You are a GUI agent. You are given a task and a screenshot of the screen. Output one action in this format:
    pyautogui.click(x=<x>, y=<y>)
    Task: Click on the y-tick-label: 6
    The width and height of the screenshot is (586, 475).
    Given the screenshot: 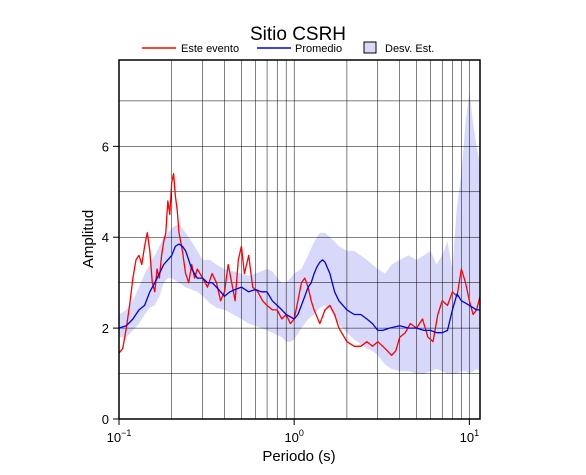 What is the action you would take?
    pyautogui.click(x=105, y=146)
    